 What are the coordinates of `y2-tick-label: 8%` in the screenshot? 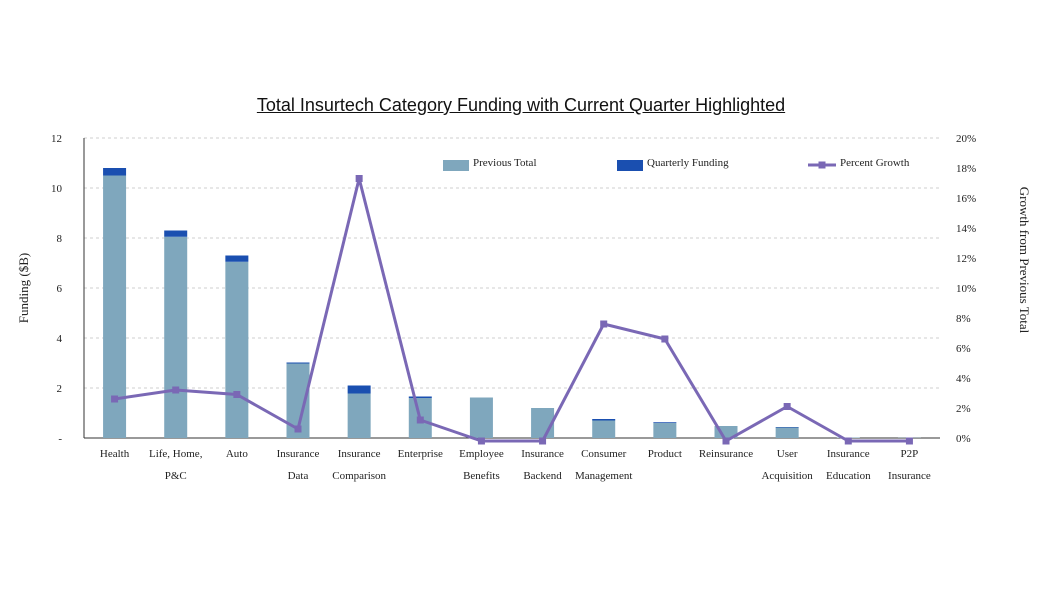 It's located at (963, 319).